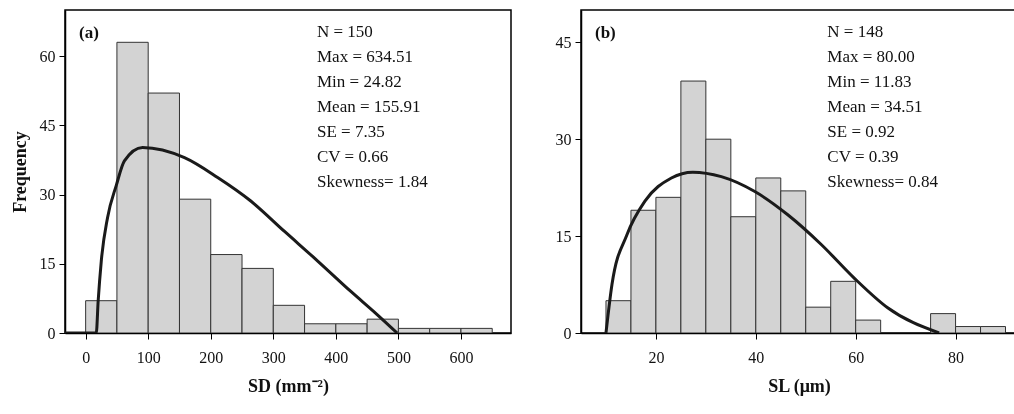  What do you see at coordinates (875, 106) in the screenshot?
I see `annotation: Mean = 34.51` at bounding box center [875, 106].